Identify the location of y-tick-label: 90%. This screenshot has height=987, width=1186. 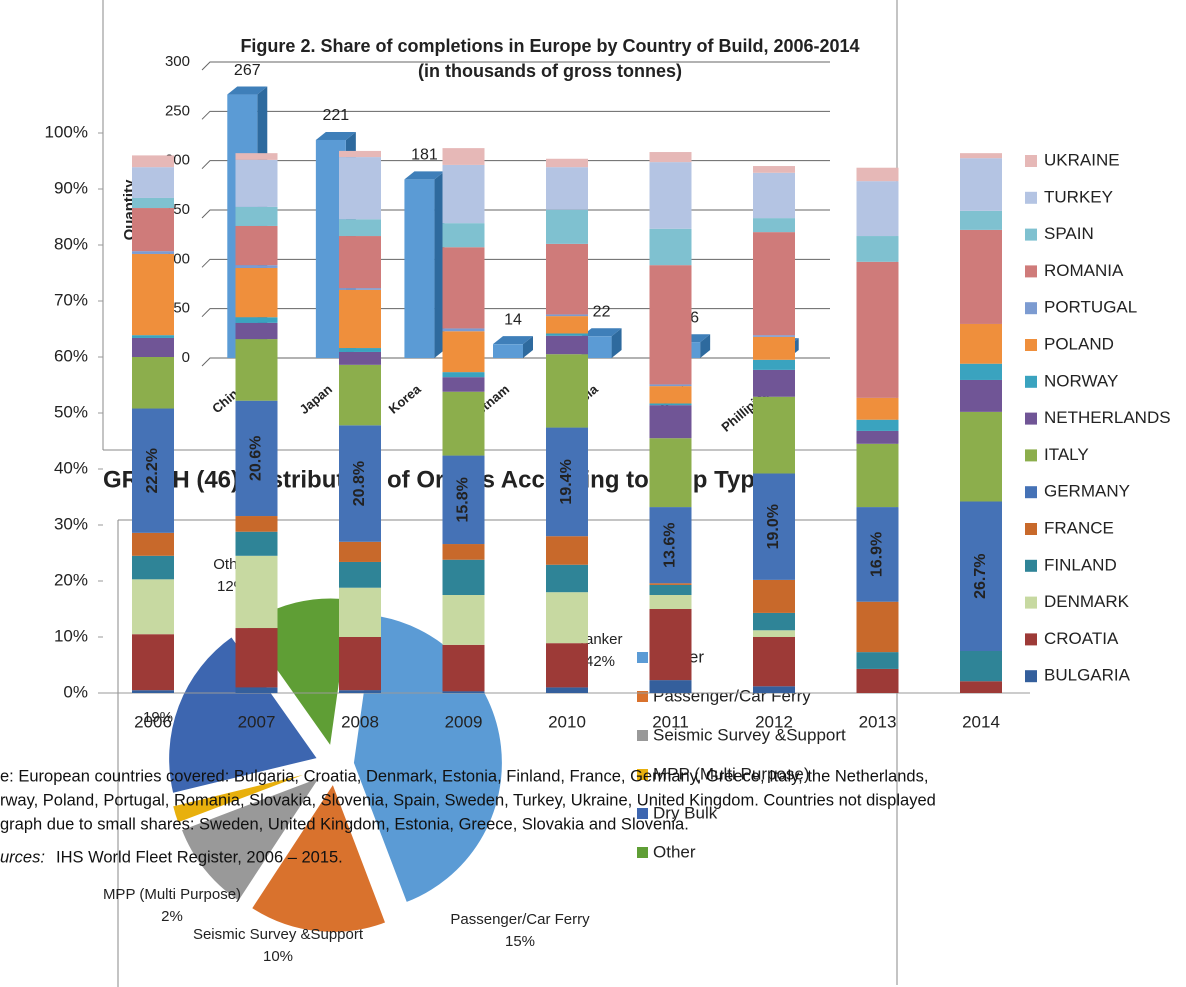
(71, 187).